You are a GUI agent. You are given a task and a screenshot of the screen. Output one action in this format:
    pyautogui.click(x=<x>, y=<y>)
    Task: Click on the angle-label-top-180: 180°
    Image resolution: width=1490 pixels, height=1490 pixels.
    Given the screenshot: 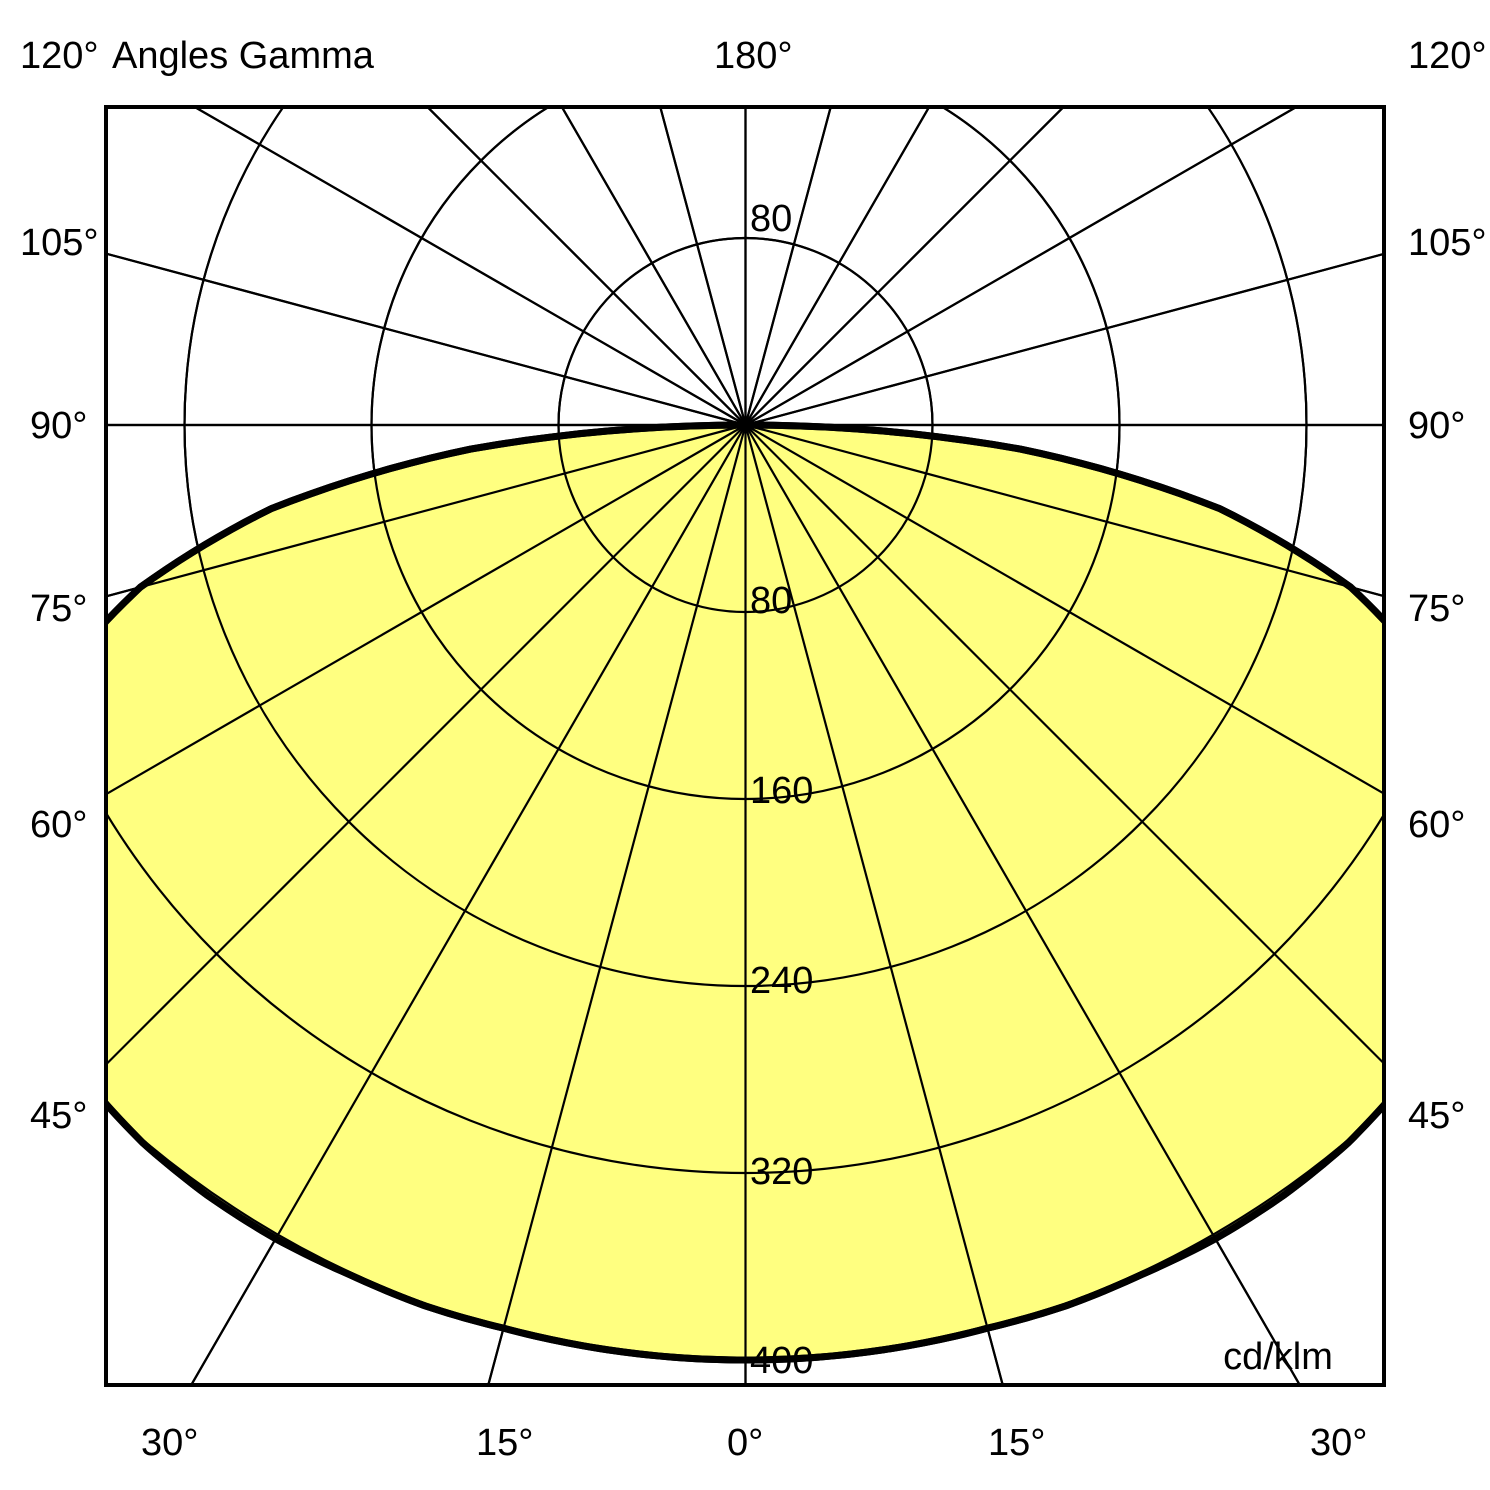 What is the action you would take?
    pyautogui.click(x=753, y=56)
    